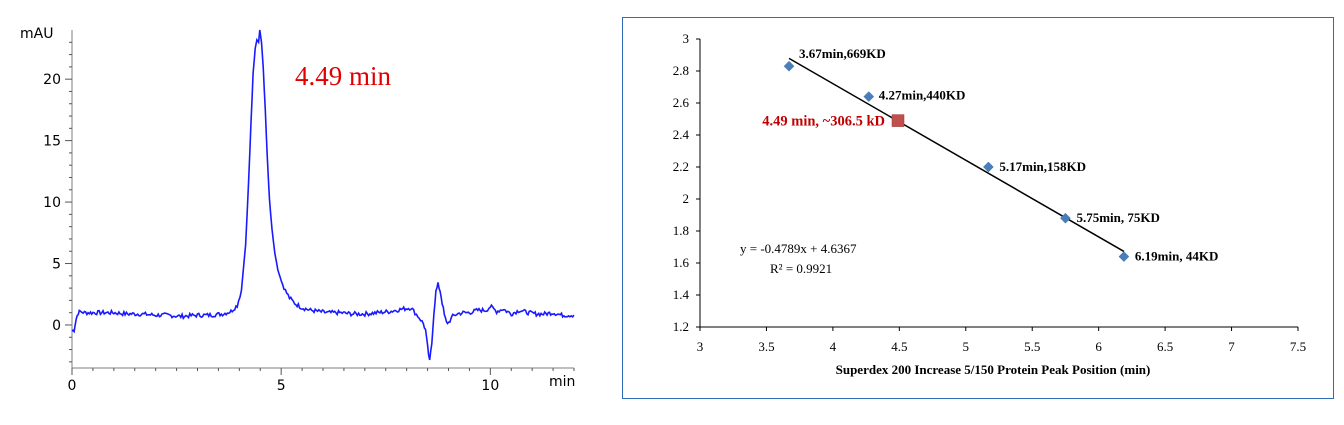 Image resolution: width=1344 pixels, height=425 pixels. Describe the element at coordinates (1098, 346) in the screenshot. I see `x-tick-label: 6` at that location.